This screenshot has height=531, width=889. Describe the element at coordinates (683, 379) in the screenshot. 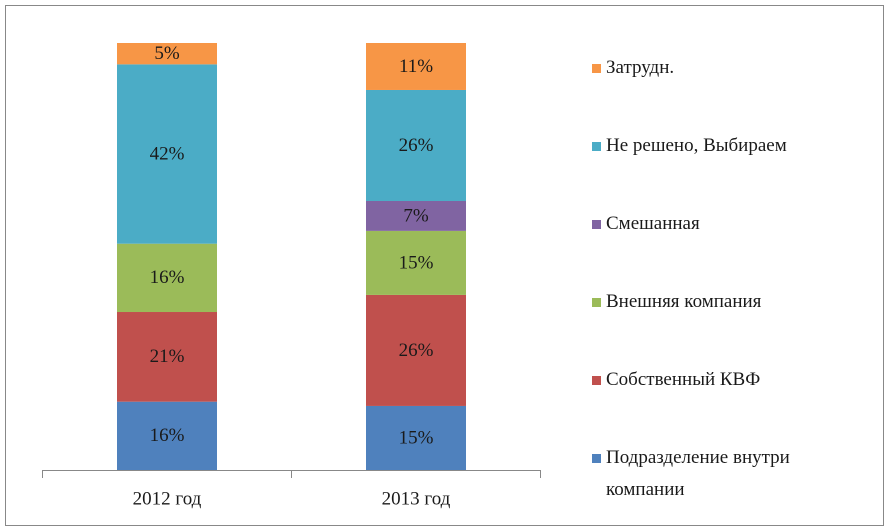

I see `legend-label: Собственный КВФ` at that location.